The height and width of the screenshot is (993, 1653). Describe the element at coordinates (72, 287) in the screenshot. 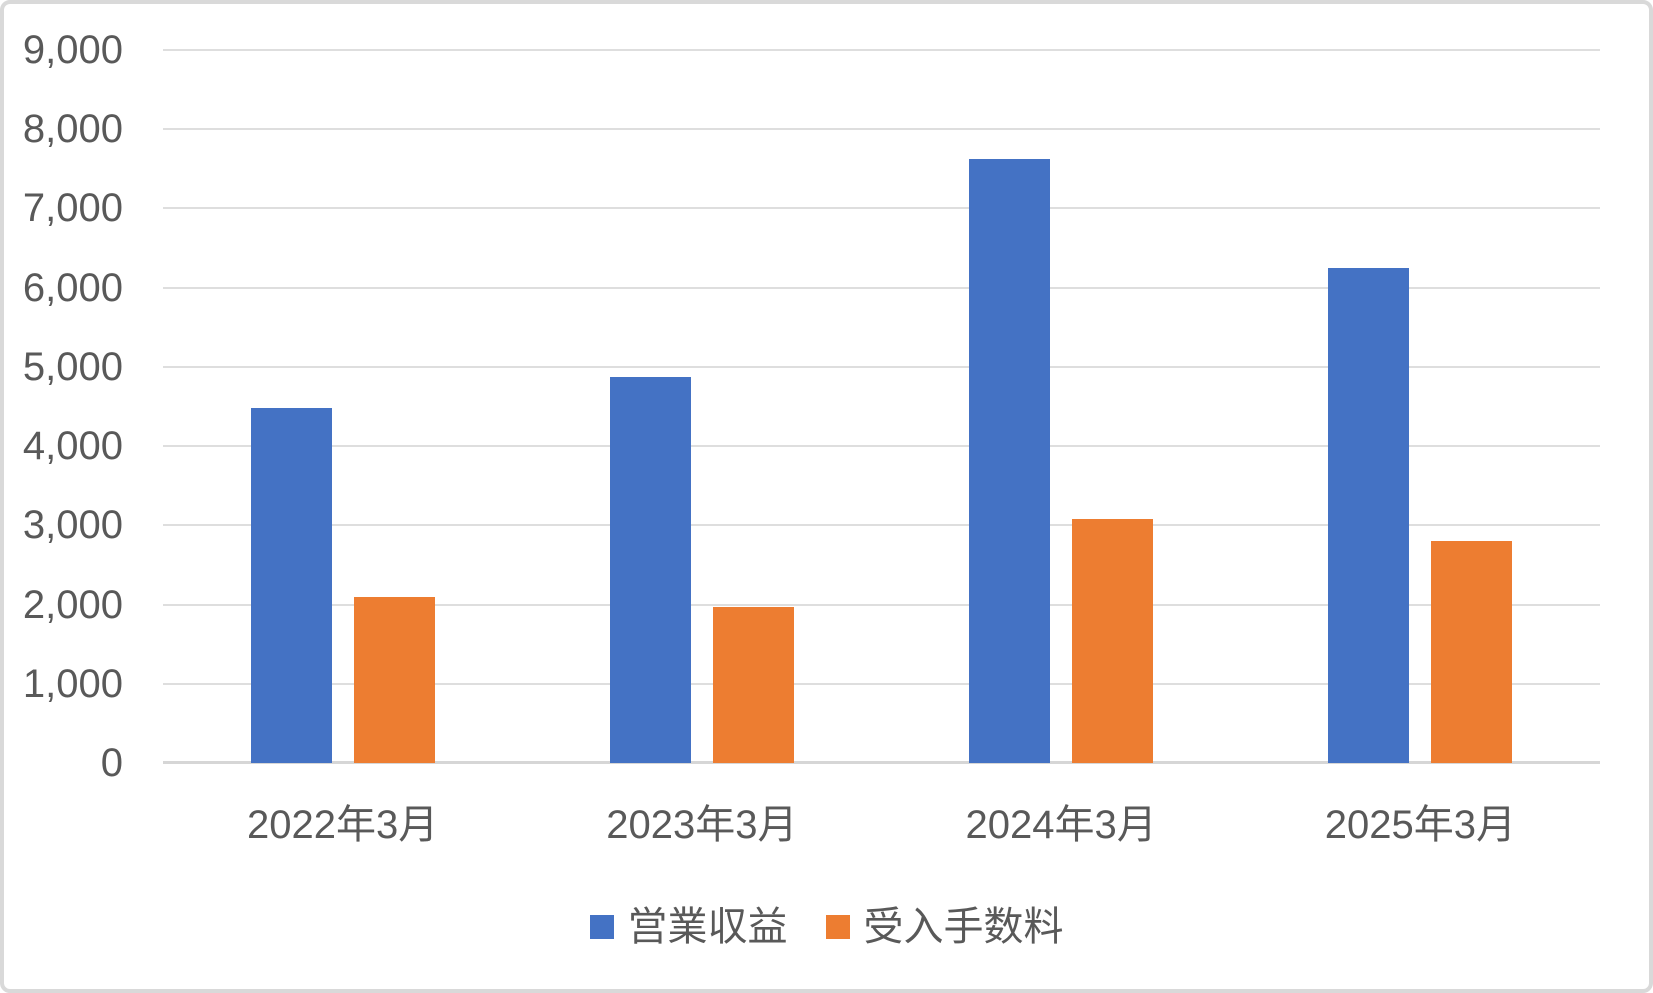

I see `y-axis-tick-label: 6,000` at that location.